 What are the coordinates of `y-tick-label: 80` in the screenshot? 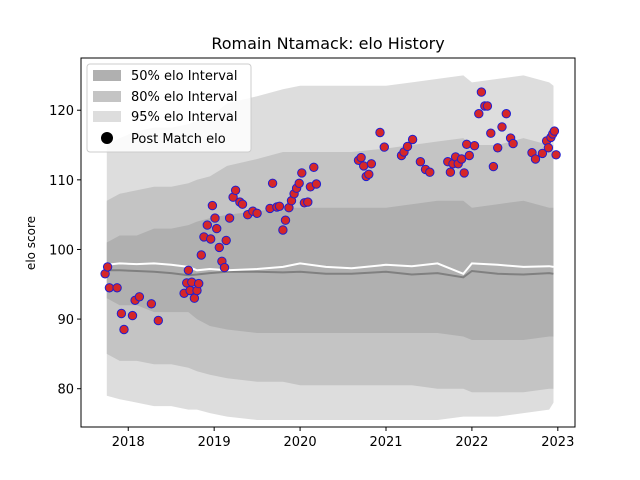 It's located at (65, 390).